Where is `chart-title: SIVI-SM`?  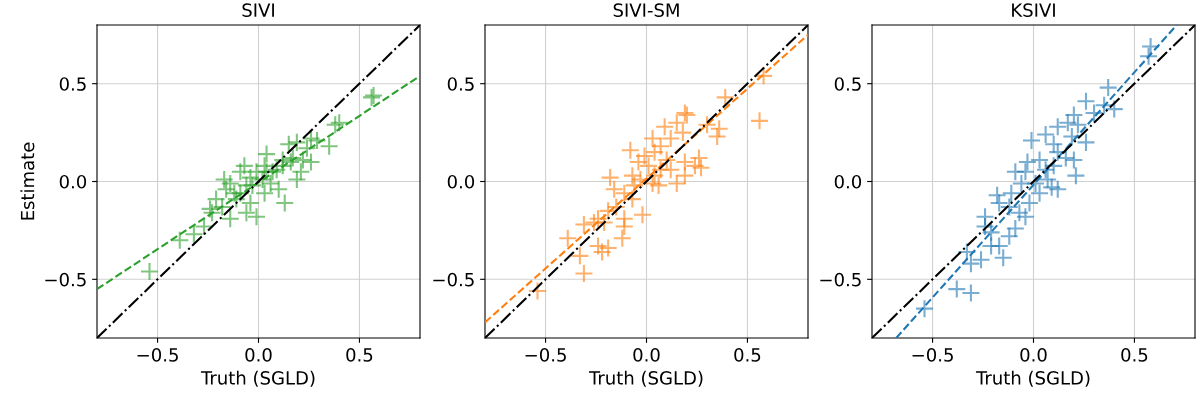 chart-title: SIVI-SM is located at coordinates (646, 10).